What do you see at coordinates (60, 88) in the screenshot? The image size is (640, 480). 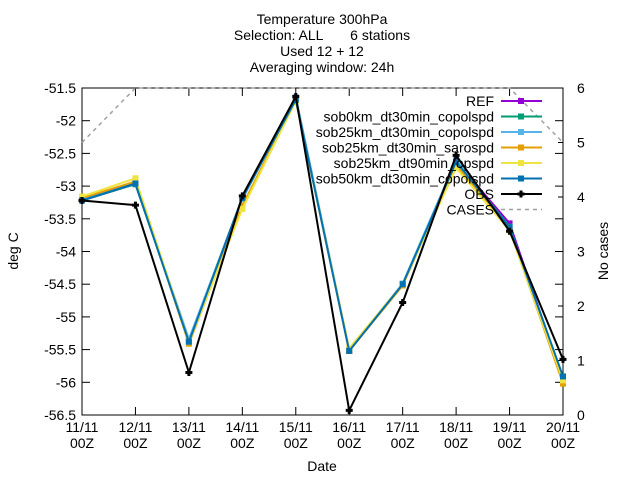 I see `y-tick-label: -51.5` at bounding box center [60, 88].